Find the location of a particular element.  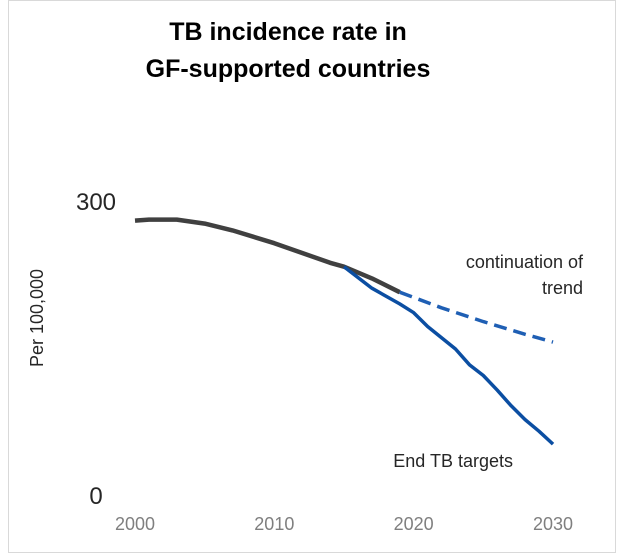

x-tick-label: 2020 is located at coordinates (414, 524).